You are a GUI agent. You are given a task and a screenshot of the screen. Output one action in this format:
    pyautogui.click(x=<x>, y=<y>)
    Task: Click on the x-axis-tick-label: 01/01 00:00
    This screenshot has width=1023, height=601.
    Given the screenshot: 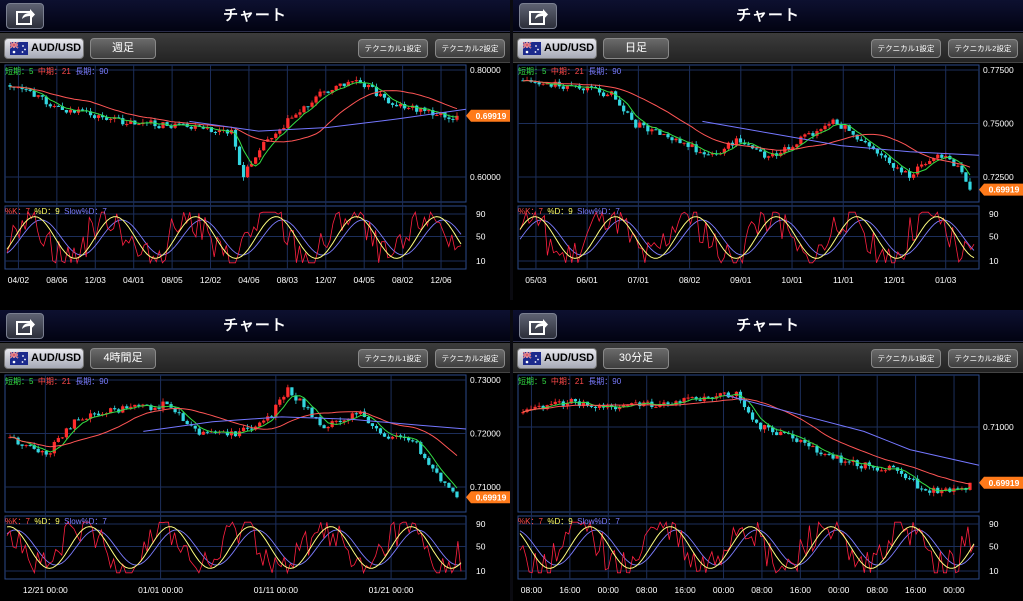 What is the action you would take?
    pyautogui.click(x=160, y=590)
    